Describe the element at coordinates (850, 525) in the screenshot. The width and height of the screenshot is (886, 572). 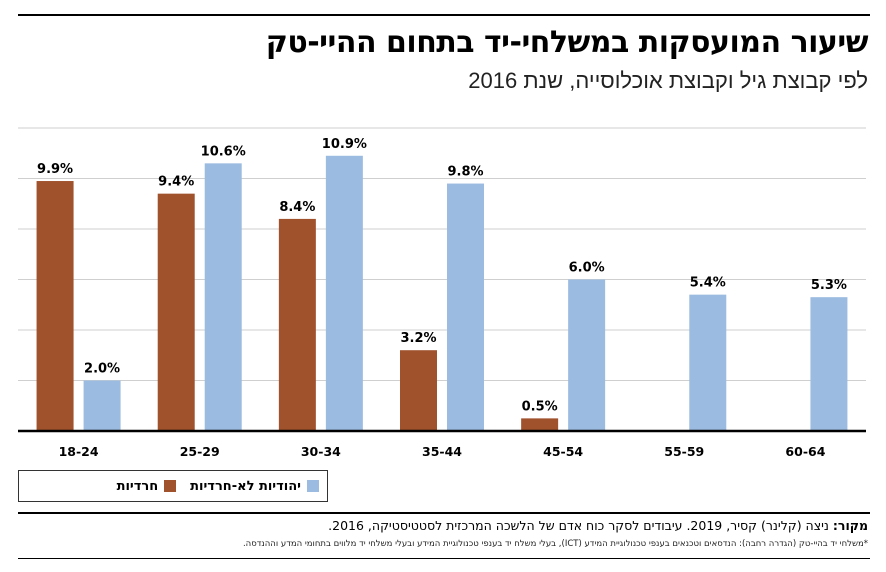
I see `source-label: מקור:` at that location.